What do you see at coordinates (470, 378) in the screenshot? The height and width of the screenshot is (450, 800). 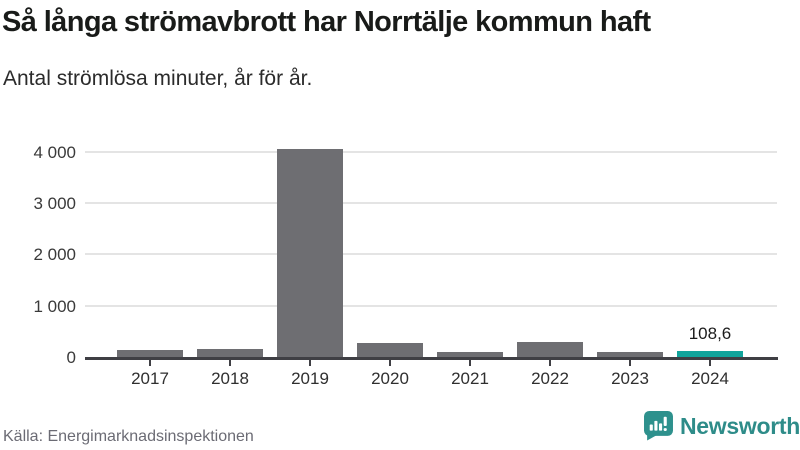 I see `x-axis-label-2021: 2021` at bounding box center [470, 378].